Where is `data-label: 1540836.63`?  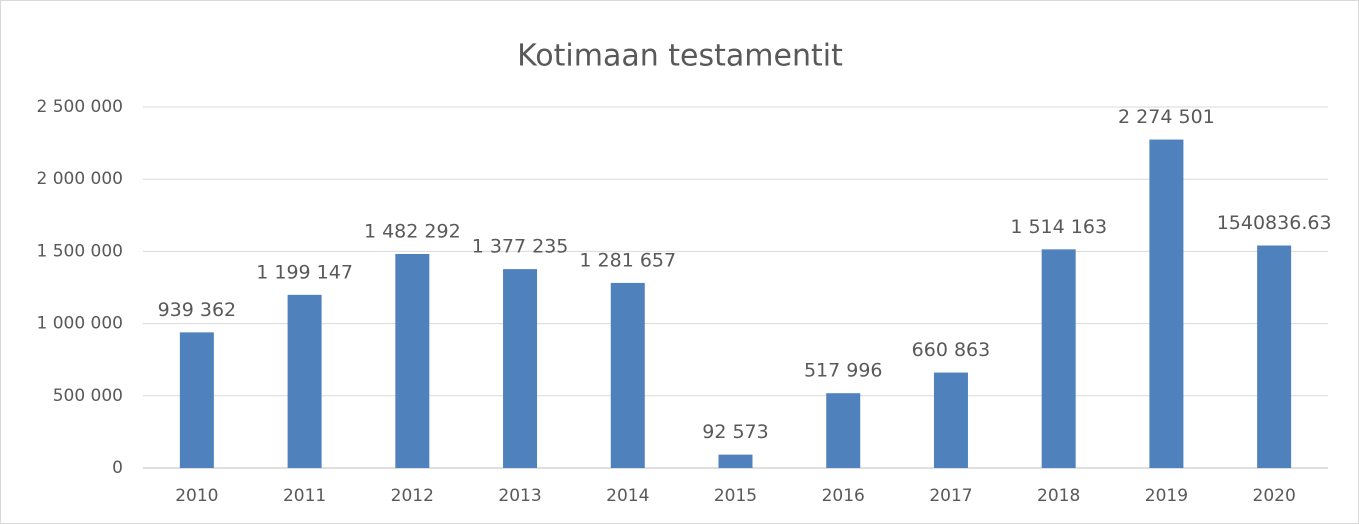 data-label: 1540836.63 is located at coordinates (1274, 223).